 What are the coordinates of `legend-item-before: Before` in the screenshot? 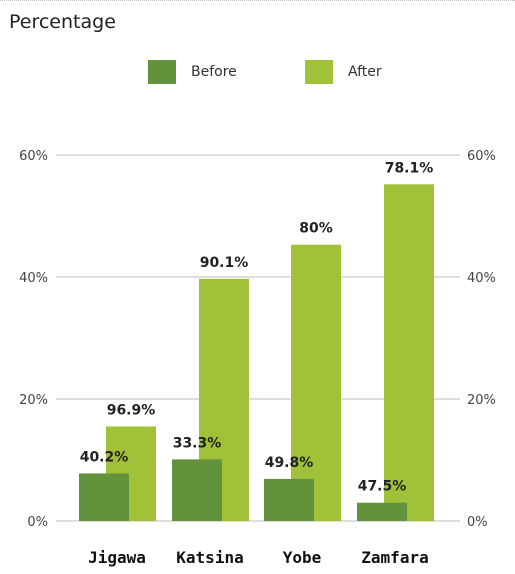 It's located at (192, 72).